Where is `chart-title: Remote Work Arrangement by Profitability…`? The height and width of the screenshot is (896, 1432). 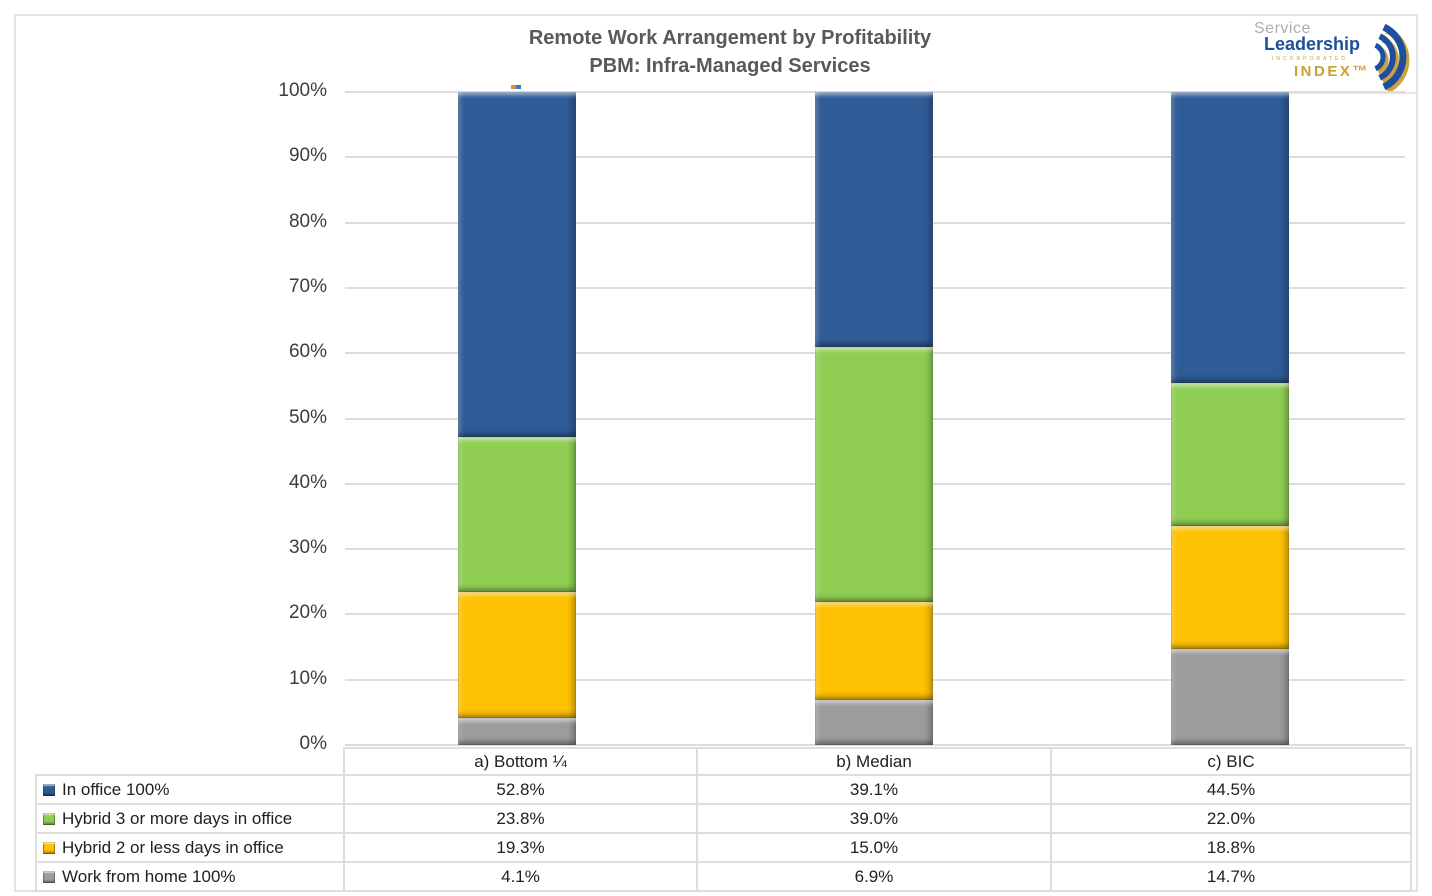
chart-title: Remote Work Arrangement by Profitability… is located at coordinates (730, 52).